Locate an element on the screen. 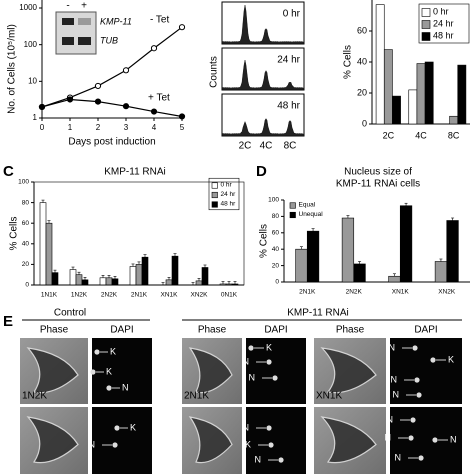 The width and height of the screenshot is (474, 474). y-tick-label: 100 is located at coordinates (31, 44).